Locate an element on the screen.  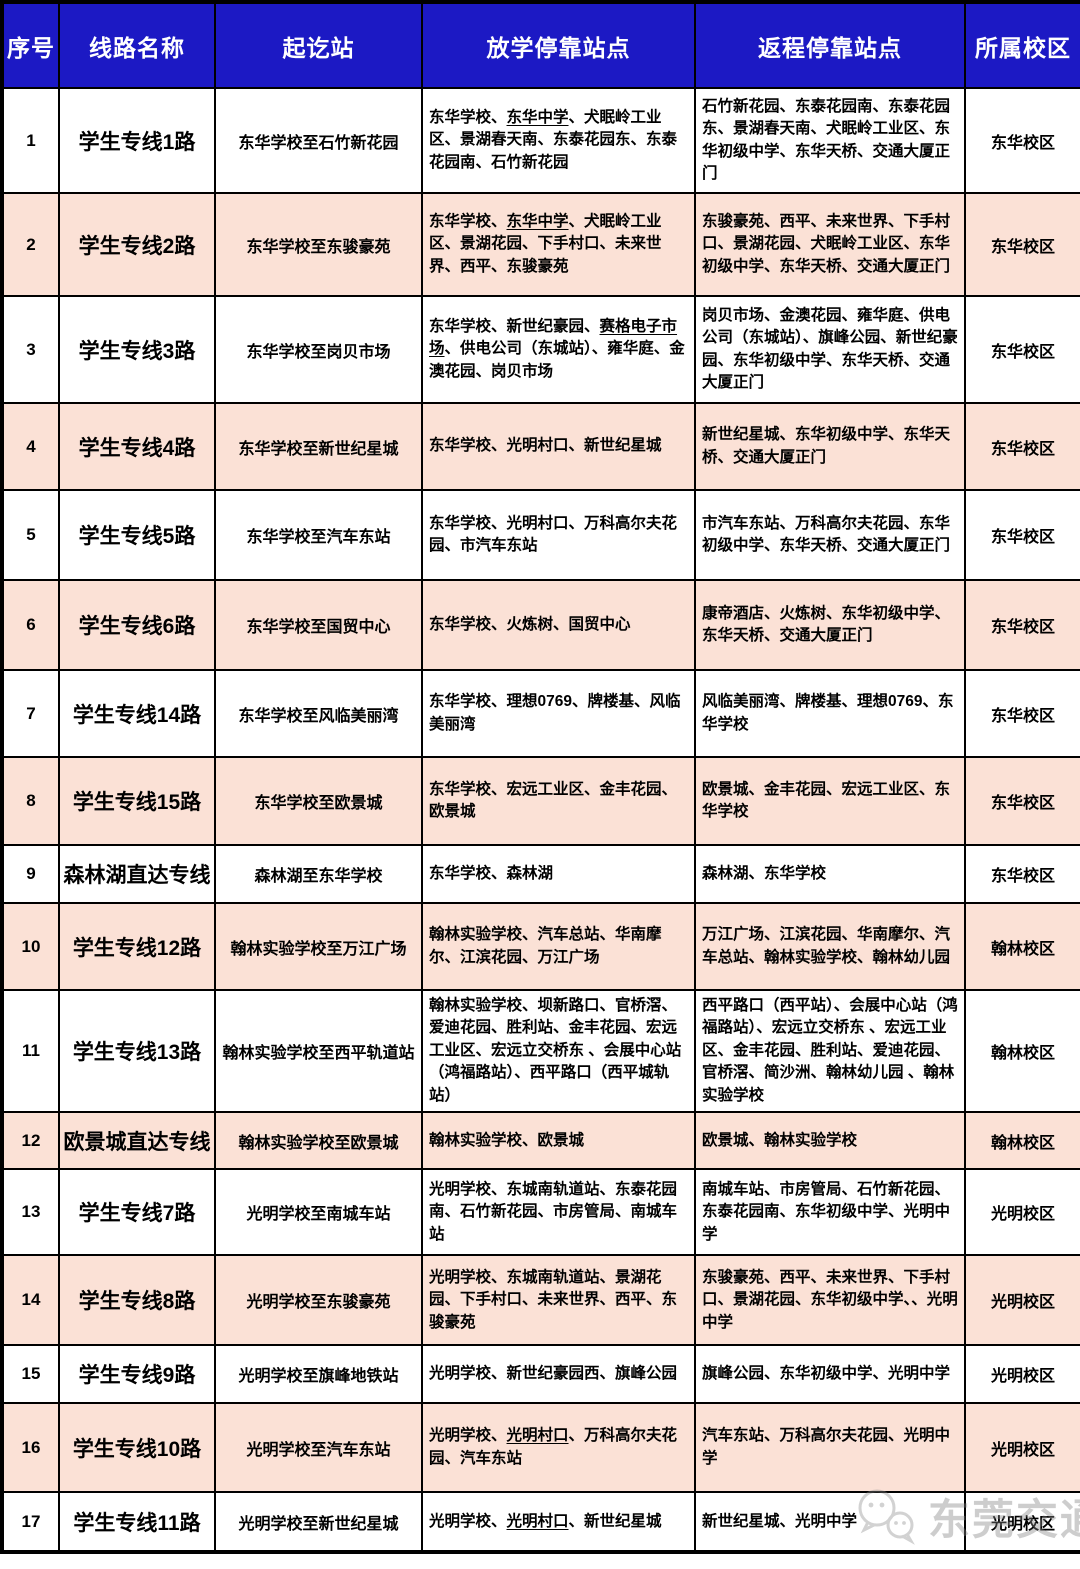
afterschool-stops-cell: 翰林实验学校、欧景城 is located at coordinates (558, 1141).